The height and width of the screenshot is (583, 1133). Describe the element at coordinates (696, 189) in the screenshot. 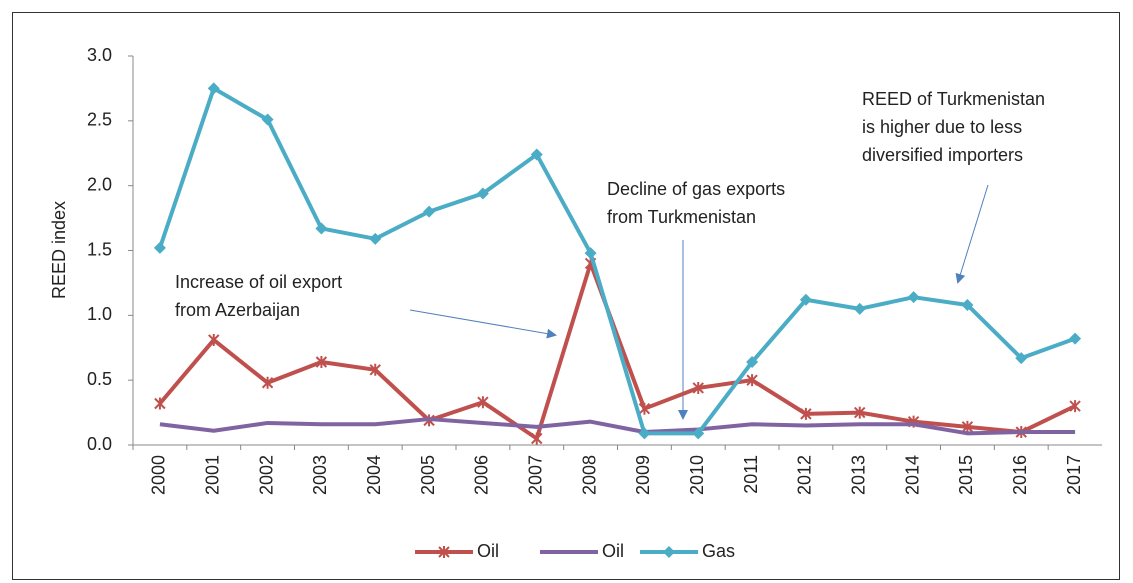

I see `annotation: Decline of gas exports` at that location.